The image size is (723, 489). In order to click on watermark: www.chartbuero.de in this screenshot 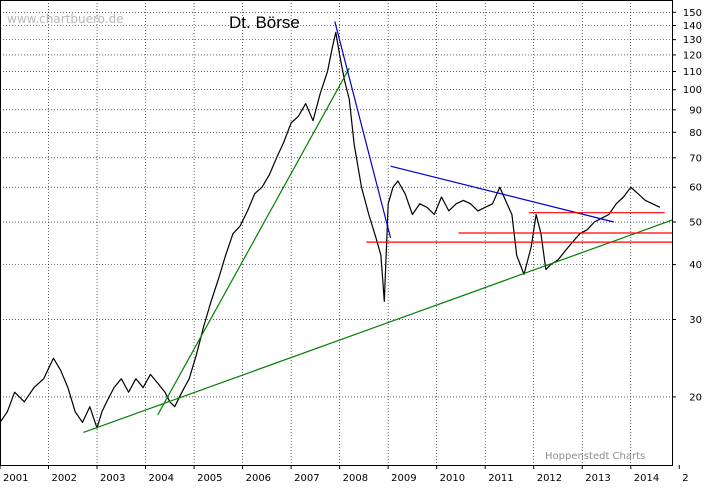, I will do `click(65, 19)`.